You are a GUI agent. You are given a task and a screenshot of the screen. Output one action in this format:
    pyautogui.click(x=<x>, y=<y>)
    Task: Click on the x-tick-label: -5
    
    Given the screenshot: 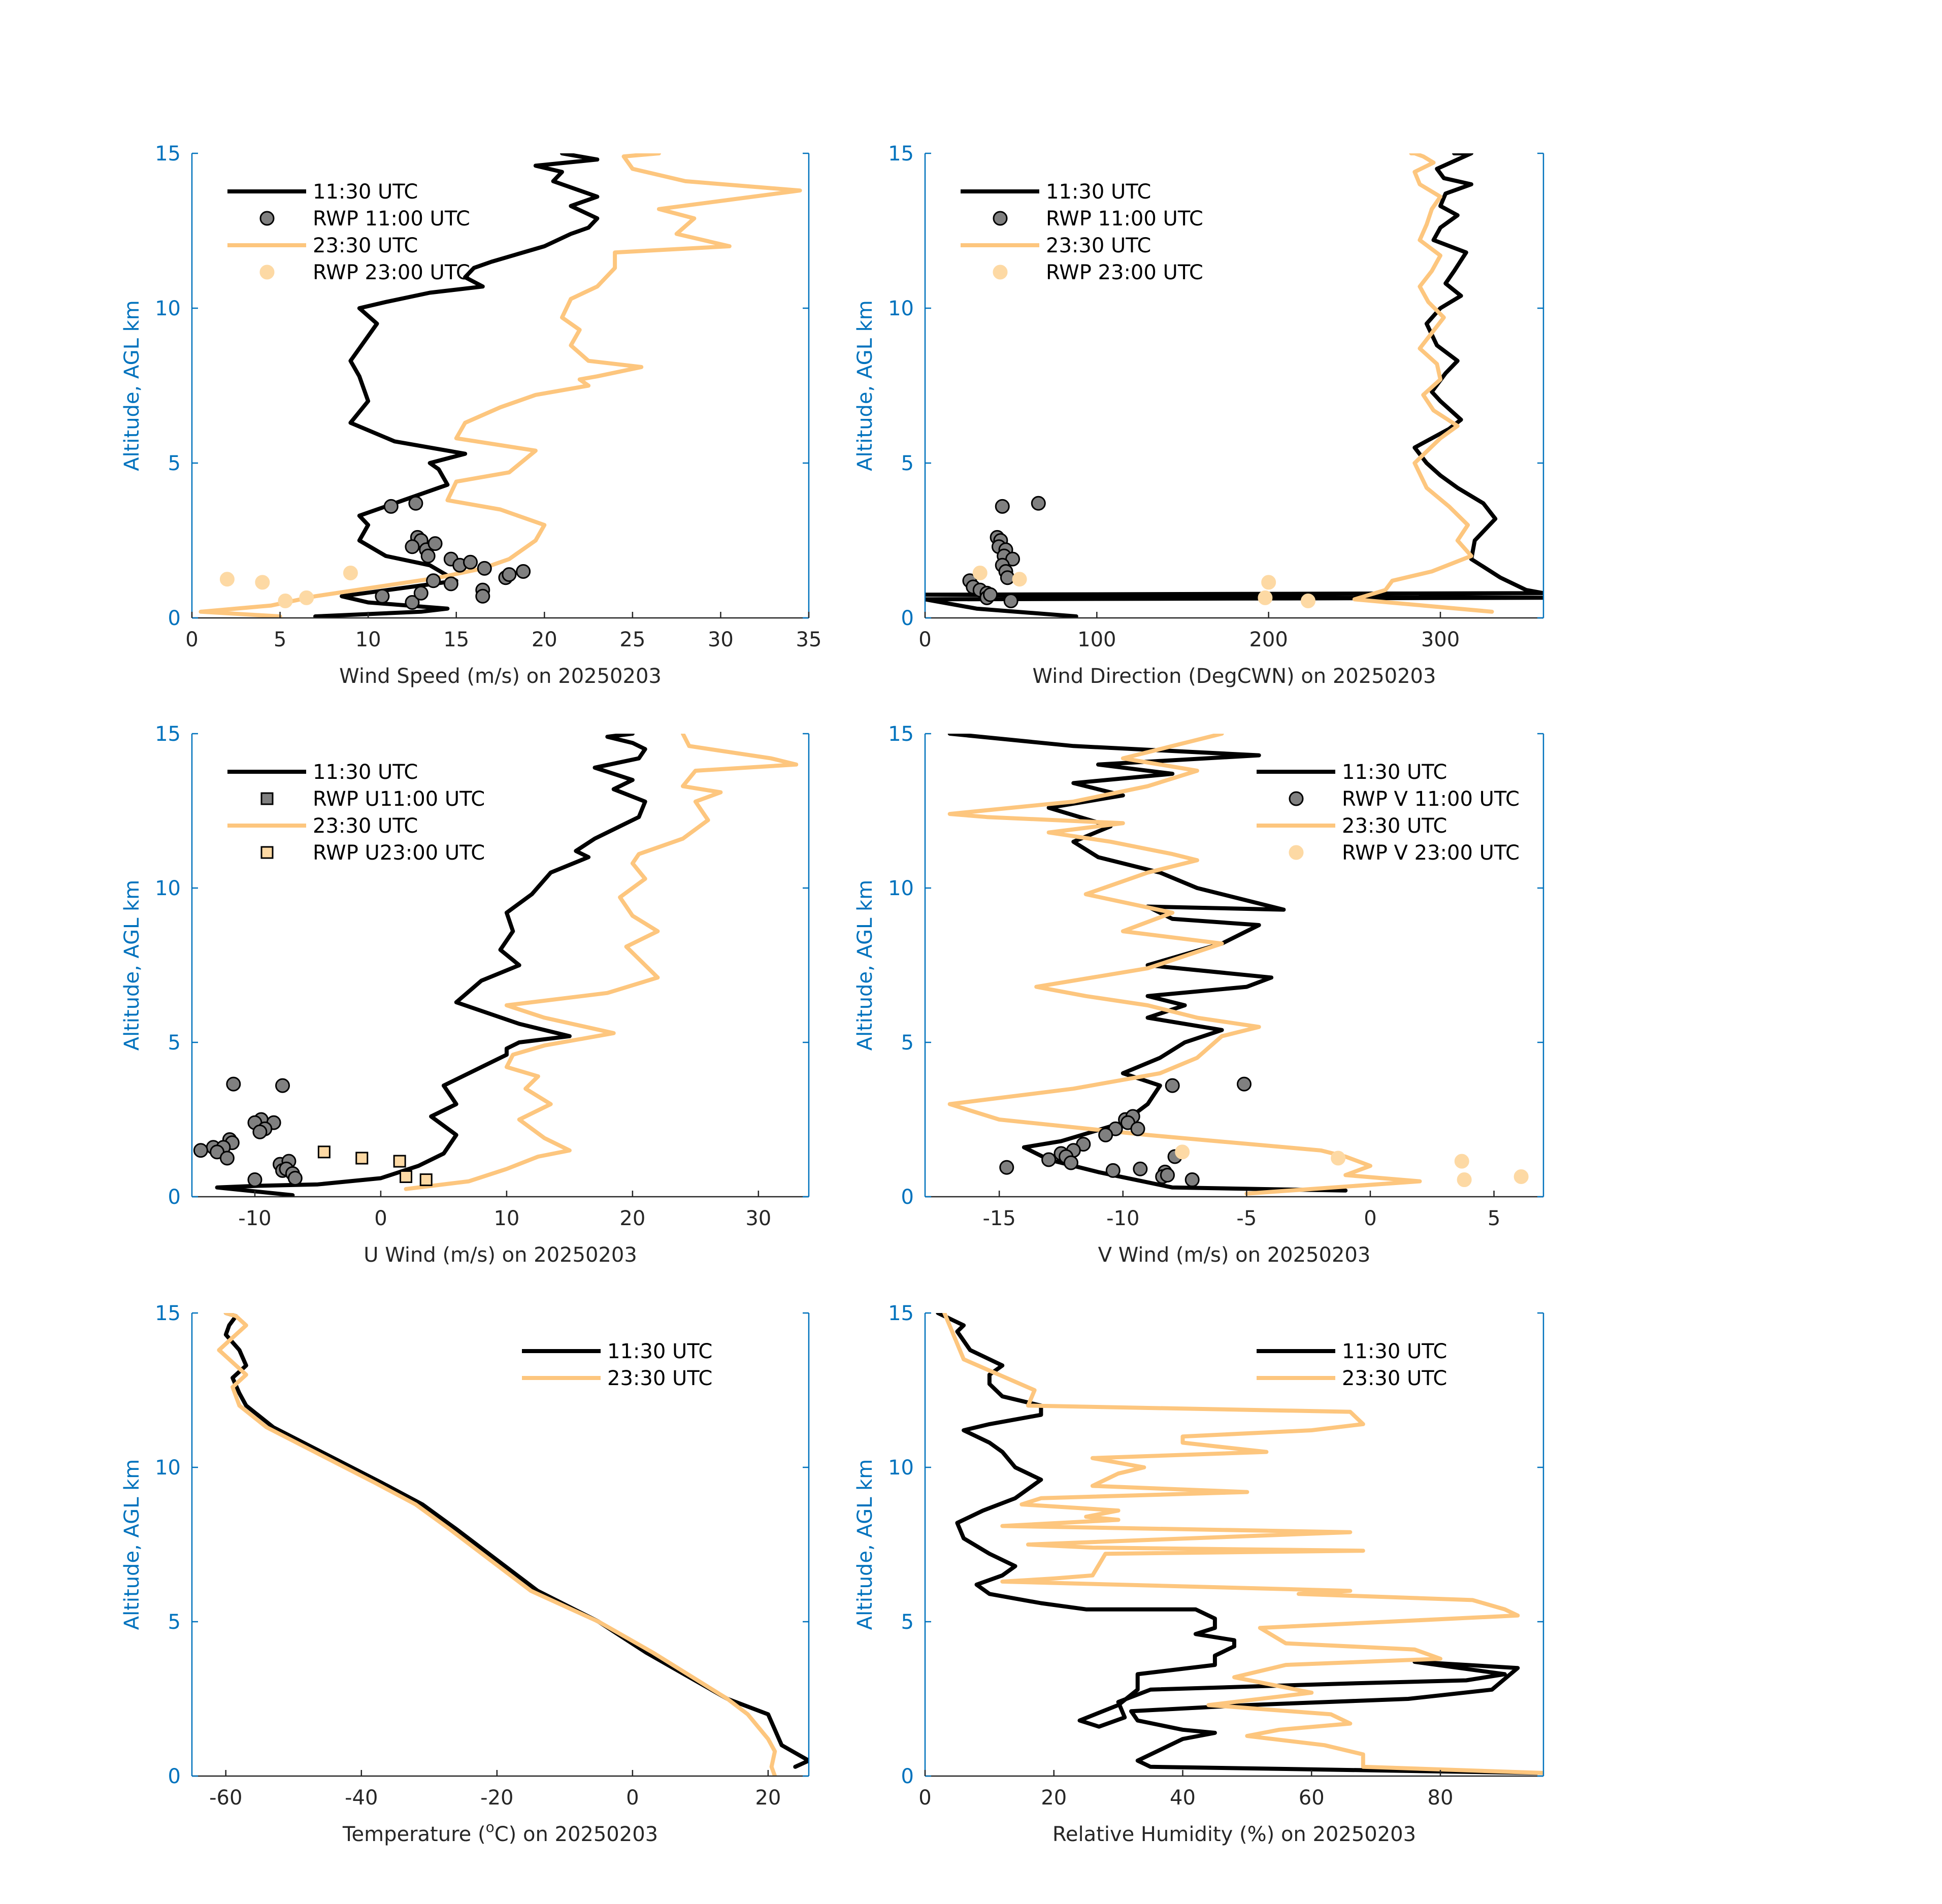 What is the action you would take?
    pyautogui.click(x=1246, y=1218)
    